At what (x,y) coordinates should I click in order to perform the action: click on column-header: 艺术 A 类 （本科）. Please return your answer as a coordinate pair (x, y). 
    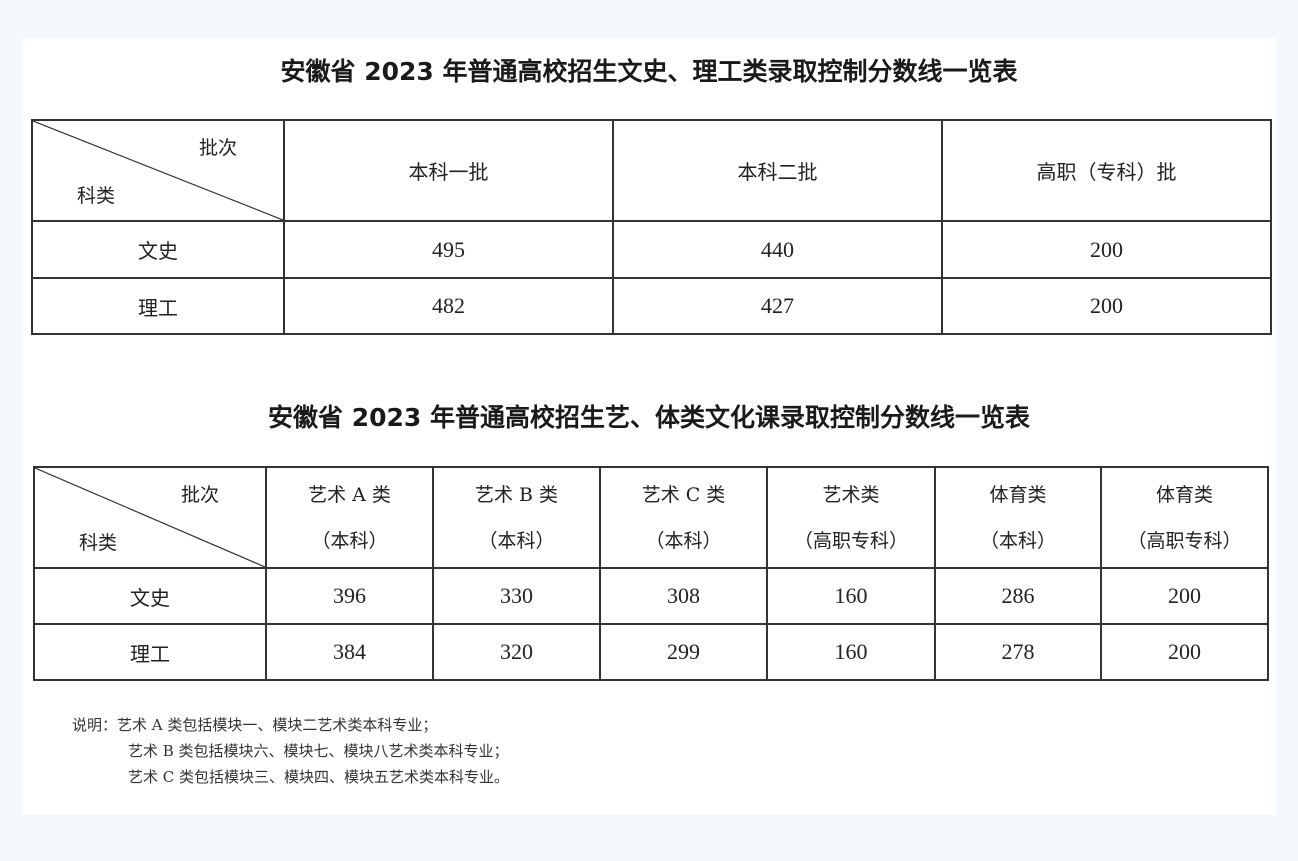
    Looking at the image, I should click on (349, 517).